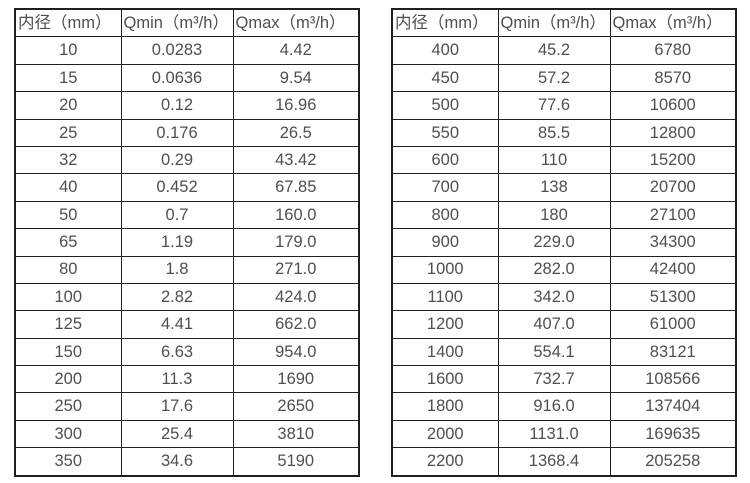 Image resolution: width=750 pixels, height=483 pixels. Describe the element at coordinates (68, 105) in the screenshot. I see `table-cell: 20` at that location.